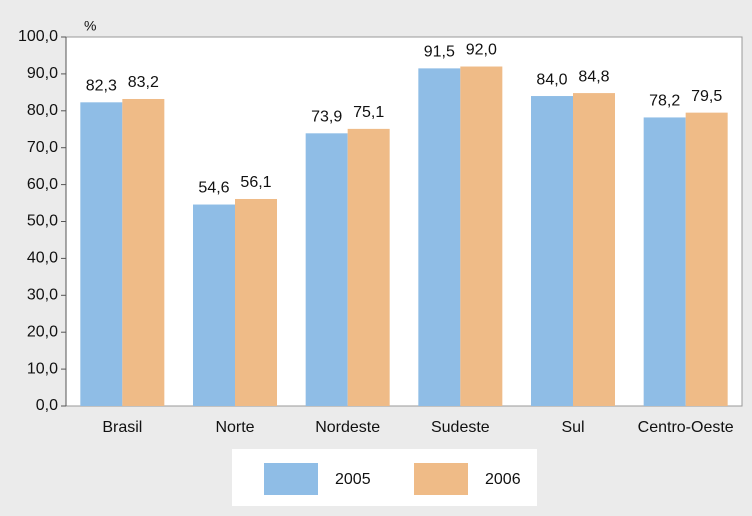  Describe the element at coordinates (368, 112) in the screenshot. I see `data-label: 75,1` at that location.